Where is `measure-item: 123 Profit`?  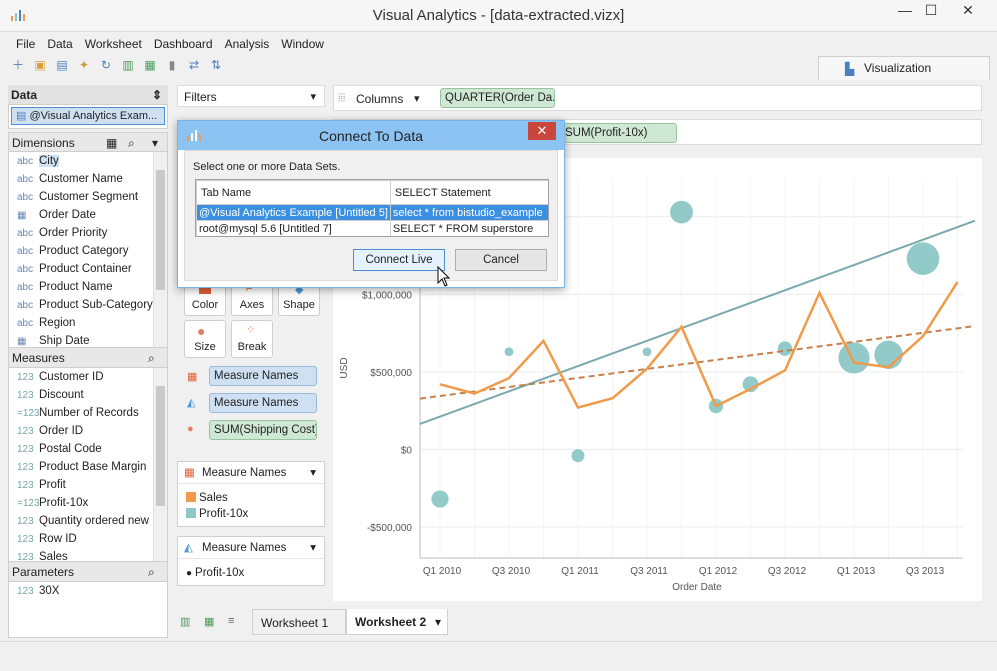
measure-item: 123 Profit is located at coordinates (88, 485).